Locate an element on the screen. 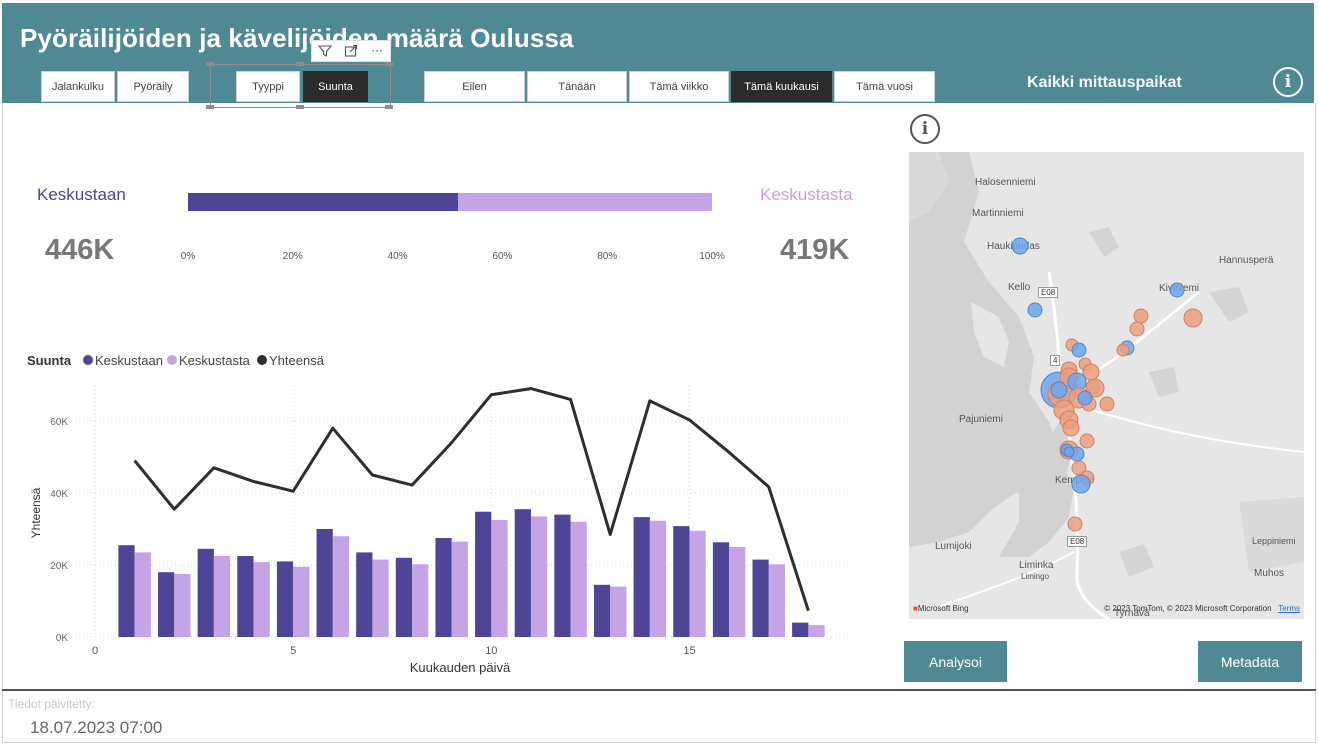 The width and height of the screenshot is (1319, 749). share-tick-label: 40% is located at coordinates (398, 256).